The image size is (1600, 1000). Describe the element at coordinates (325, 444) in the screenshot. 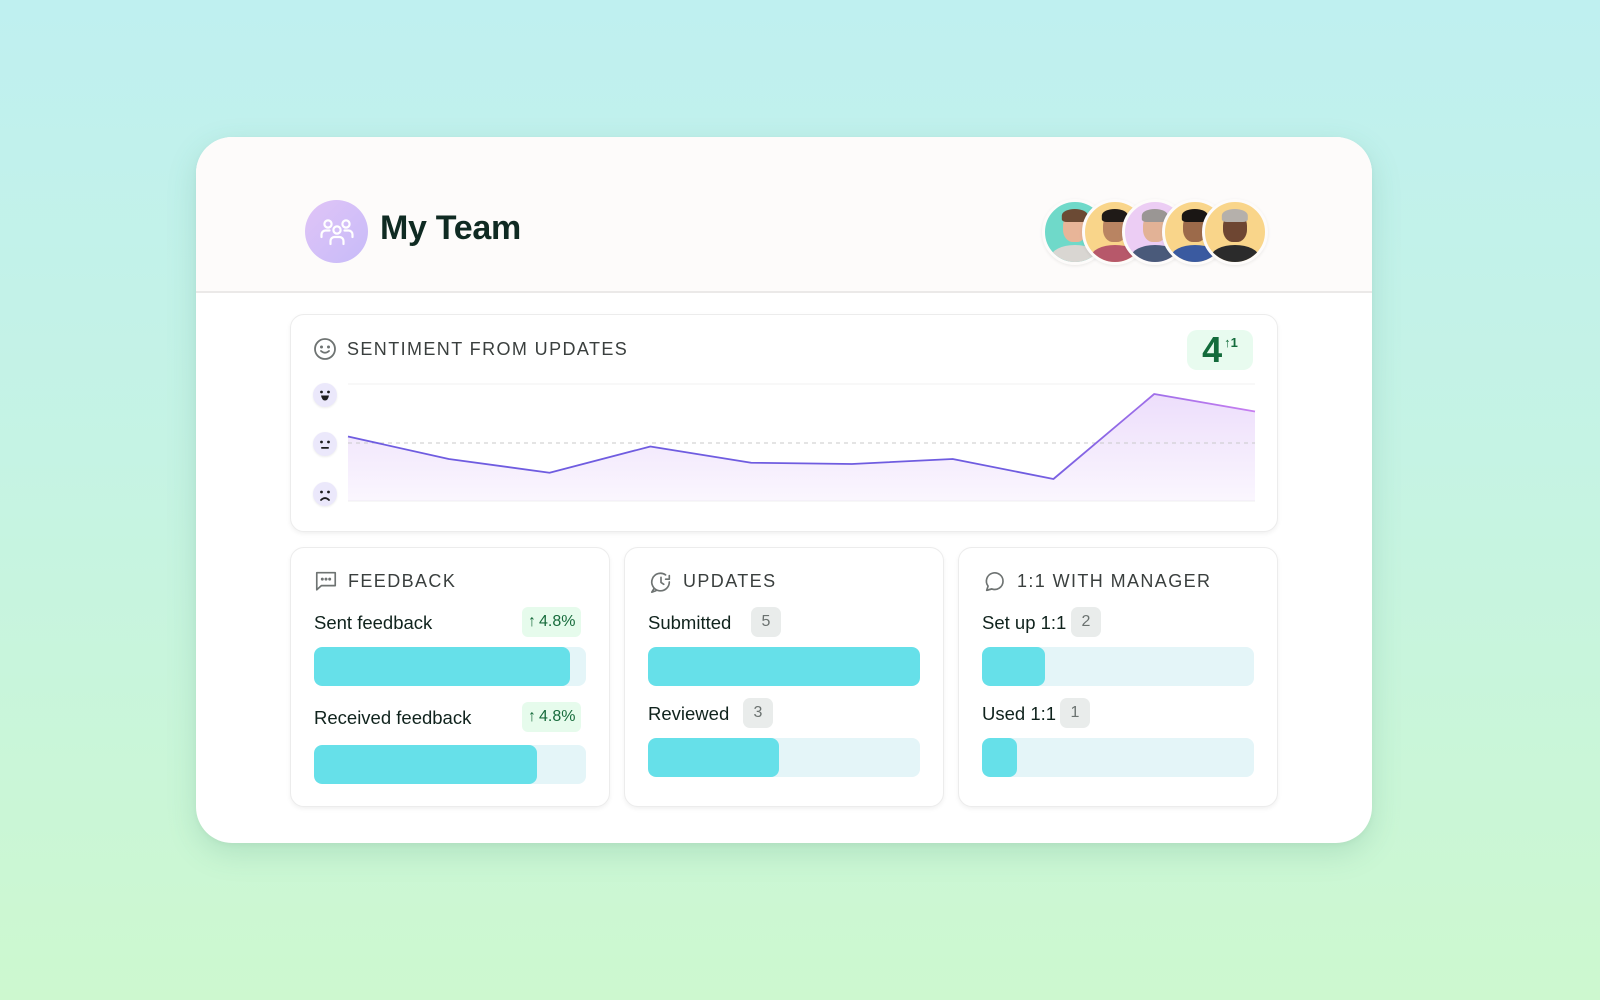

I see `neutral-face-icon` at that location.